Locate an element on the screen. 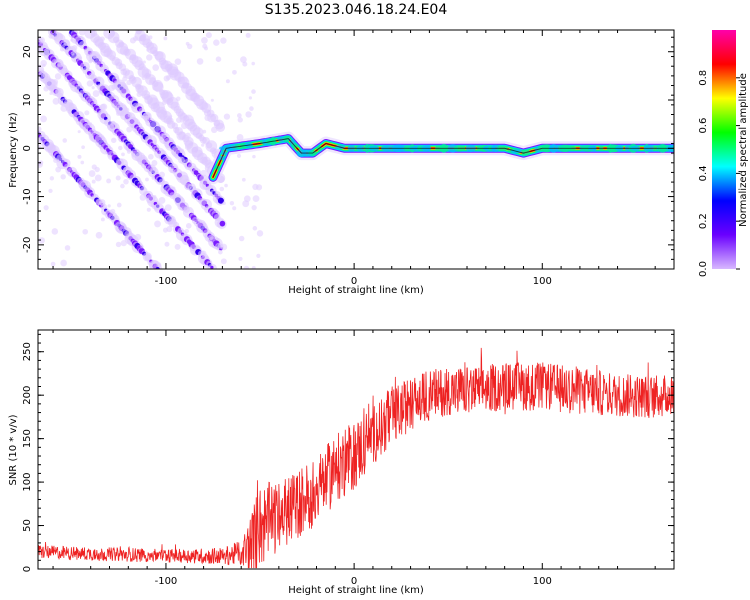 The image size is (750, 600). y-tick-label: 250 is located at coordinates (27, 351).